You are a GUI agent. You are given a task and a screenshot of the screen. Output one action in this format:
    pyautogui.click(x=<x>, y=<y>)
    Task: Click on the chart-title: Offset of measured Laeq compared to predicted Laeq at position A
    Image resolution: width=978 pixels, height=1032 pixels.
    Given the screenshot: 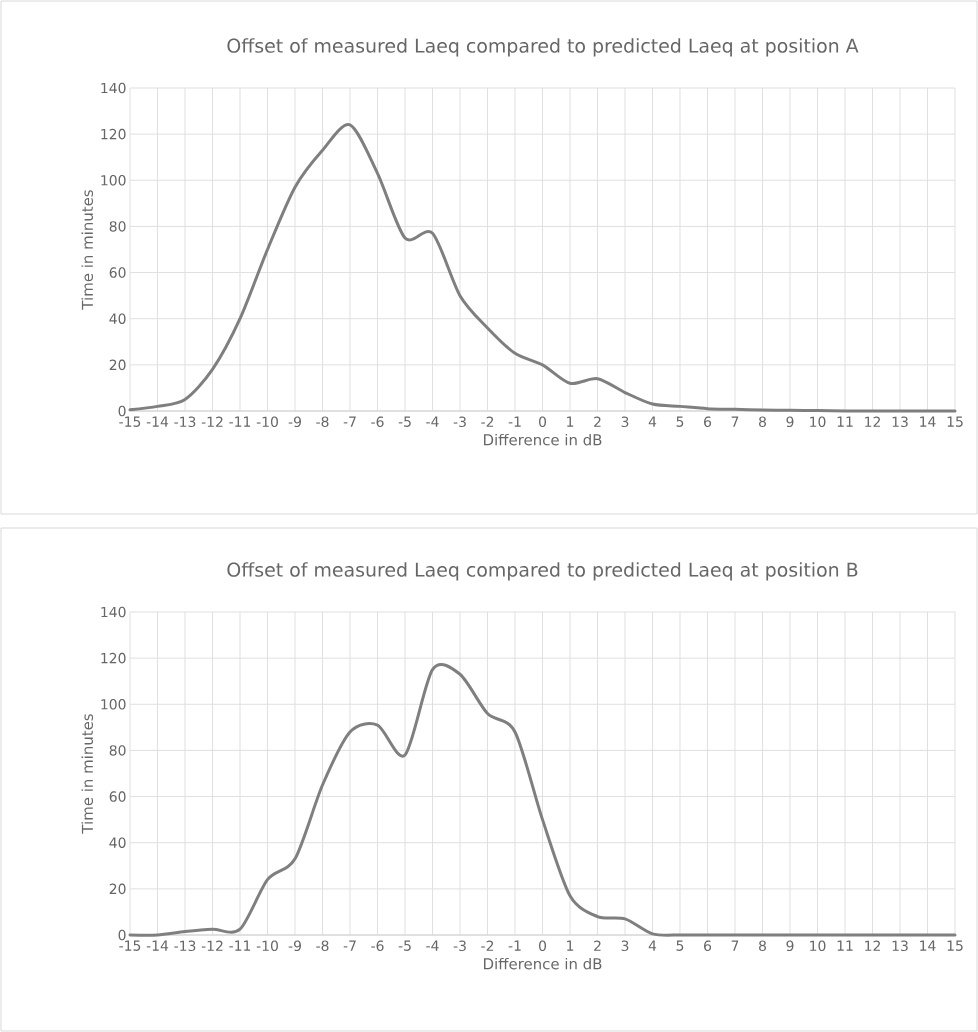 What is the action you would take?
    pyautogui.click(x=543, y=47)
    